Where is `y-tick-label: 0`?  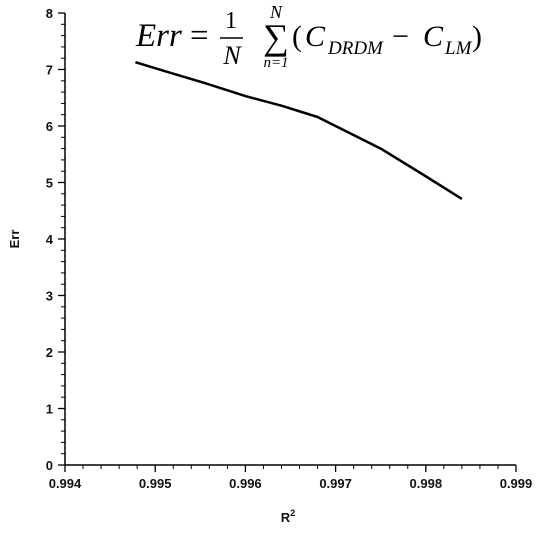 y-tick-label: 0 is located at coordinates (49, 465).